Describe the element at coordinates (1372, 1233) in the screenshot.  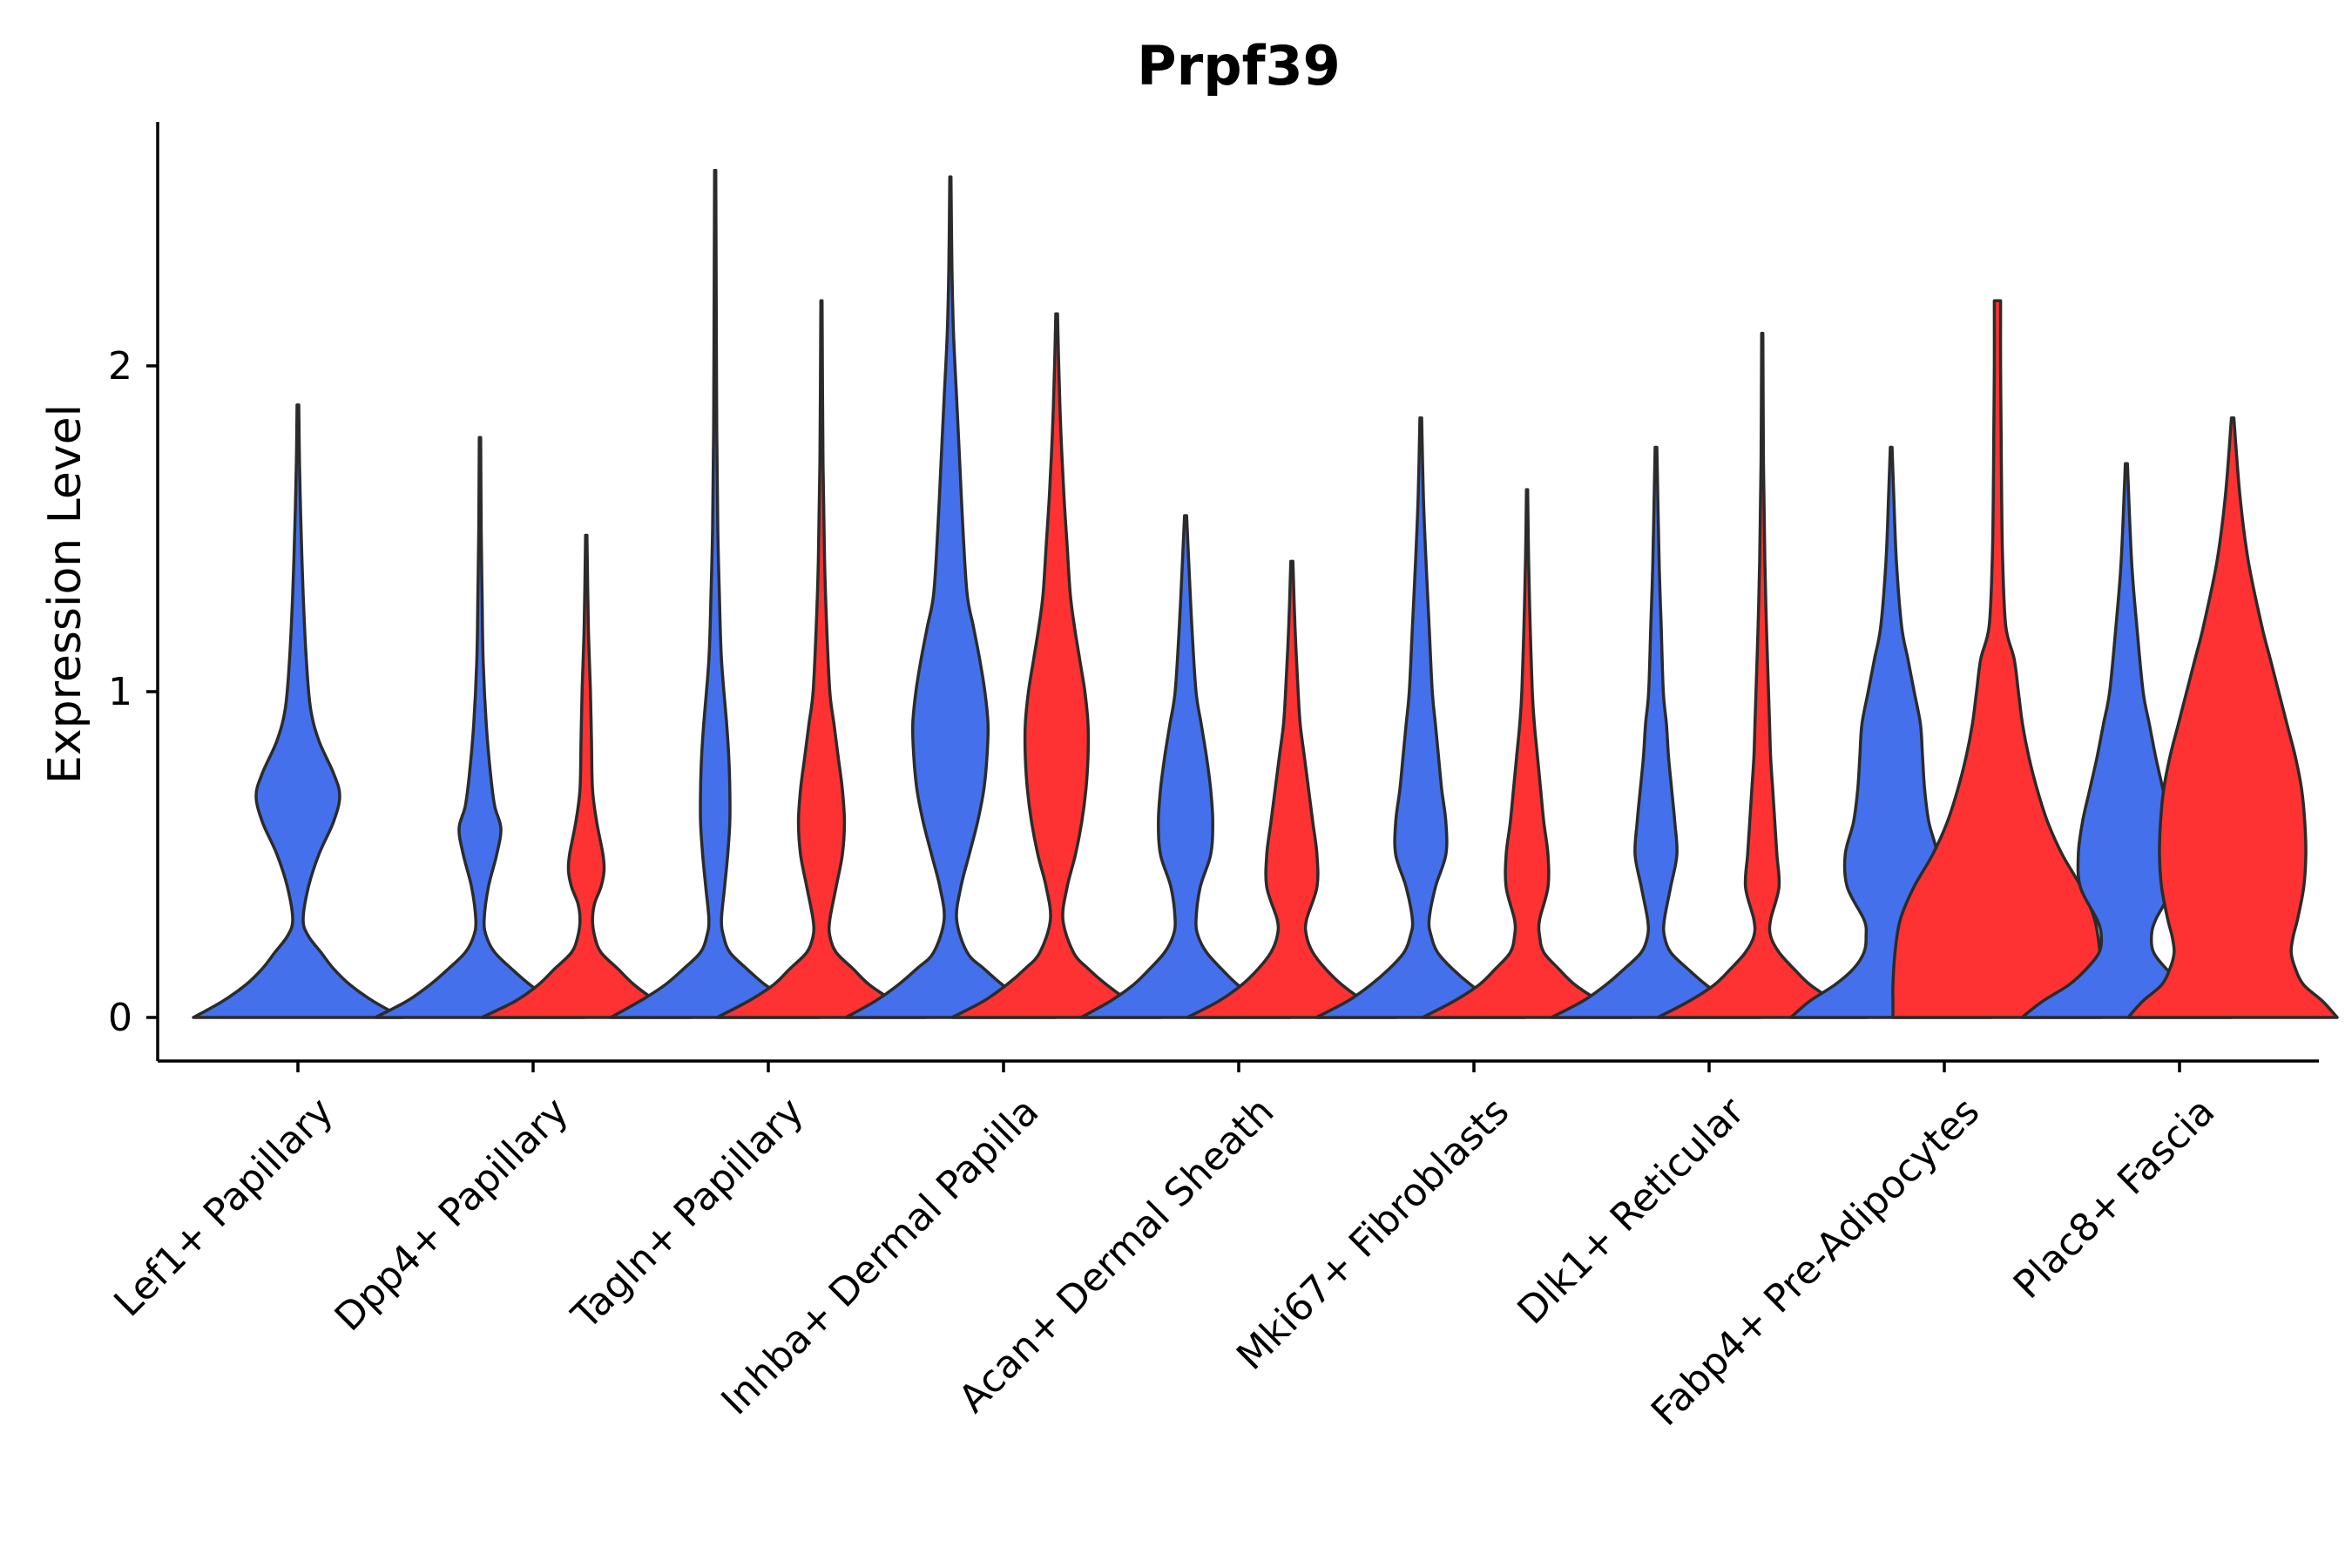
I see `x-tick-label-mki67-fibroblasts: Mki67+ Fibroblasts` at that location.